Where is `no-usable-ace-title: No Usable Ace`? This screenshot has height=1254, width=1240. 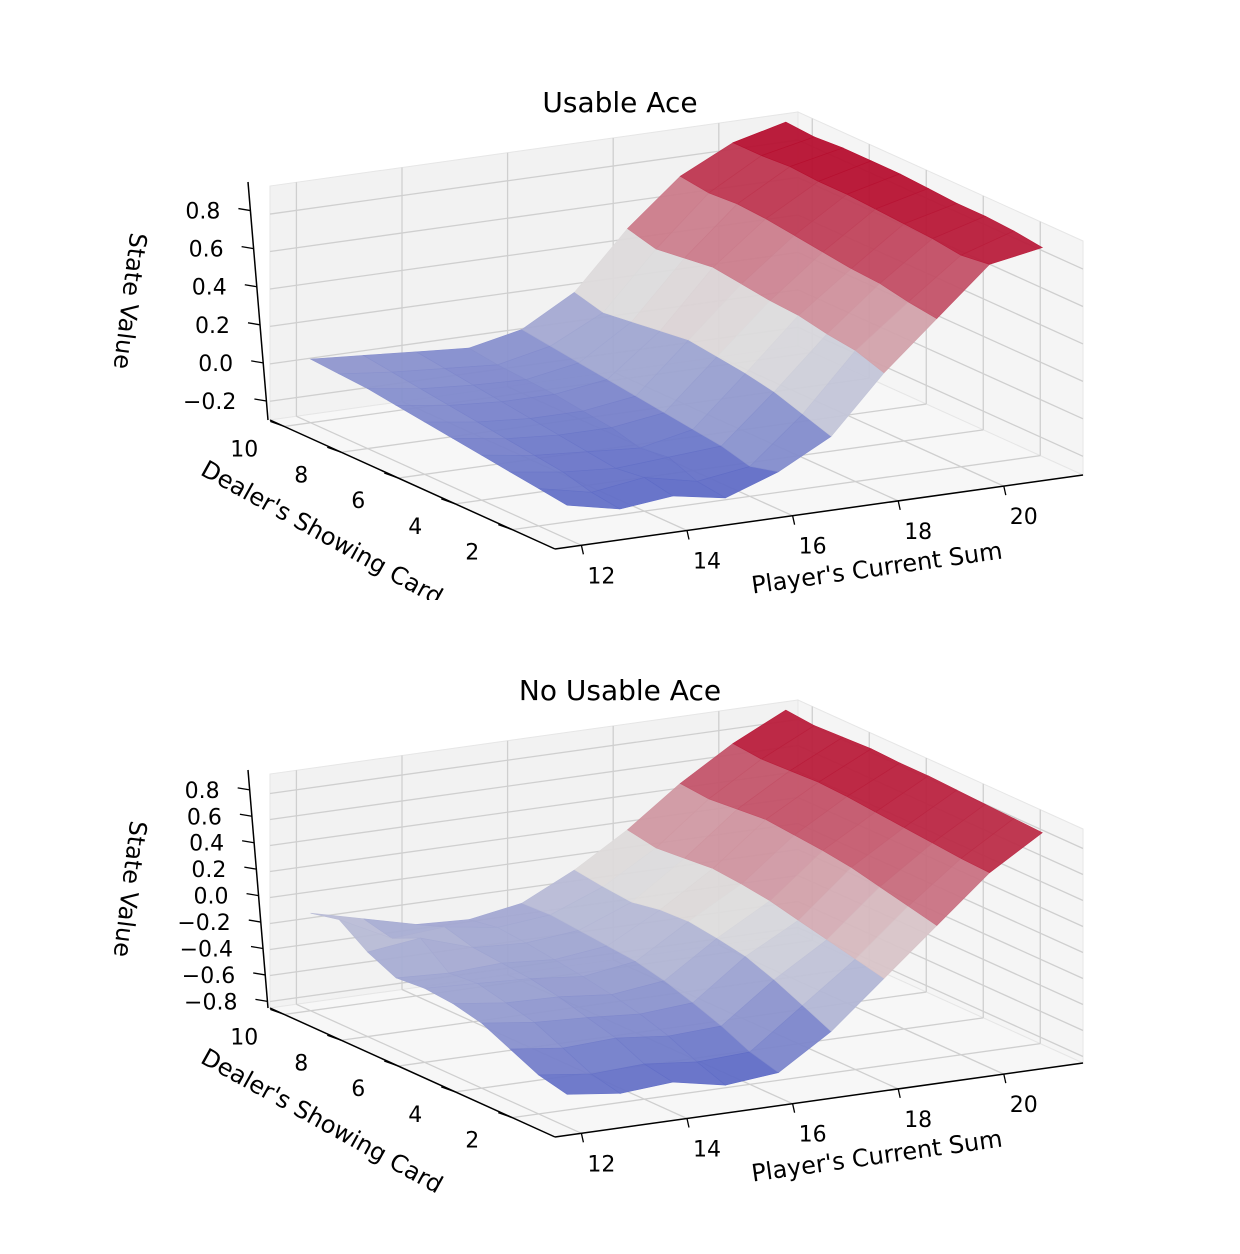
no-usable-ace-title: No Usable Ace is located at coordinates (620, 690).